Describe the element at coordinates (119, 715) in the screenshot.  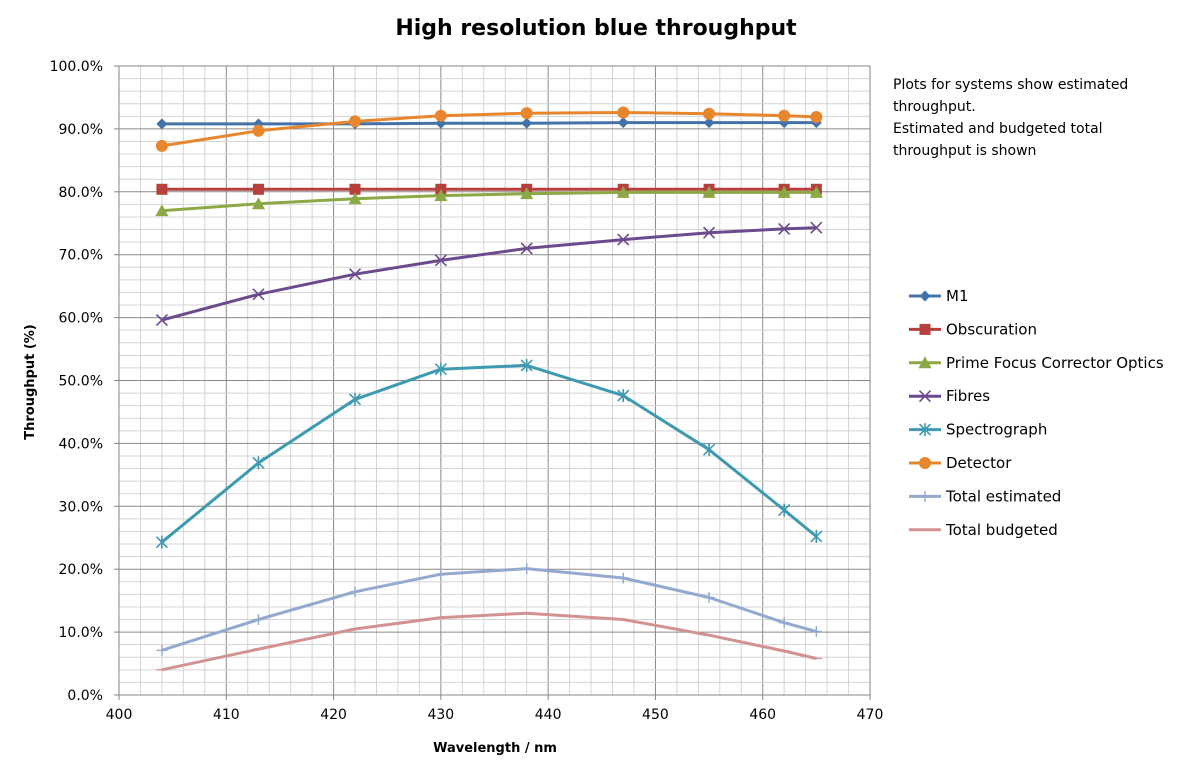
I see `x-tick-label: 400` at that location.